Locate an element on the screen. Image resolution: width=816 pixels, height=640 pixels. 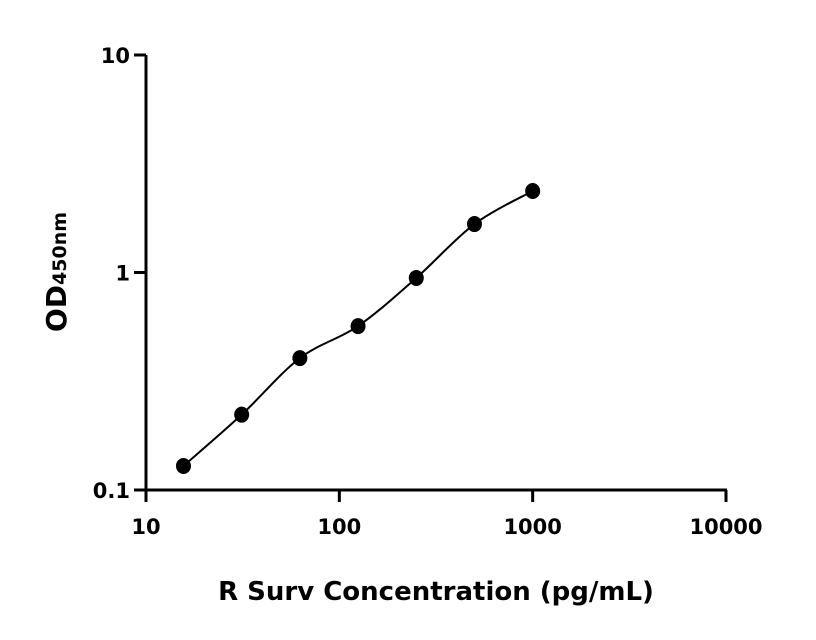
y-axis-label-subscript: 450nm is located at coordinates (60, 248).